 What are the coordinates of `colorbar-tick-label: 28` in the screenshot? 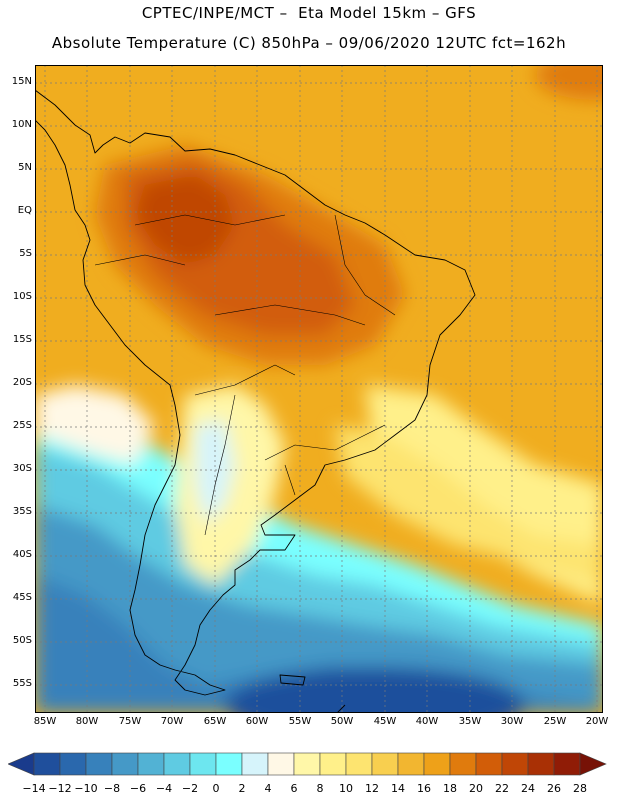 It's located at (580, 788).